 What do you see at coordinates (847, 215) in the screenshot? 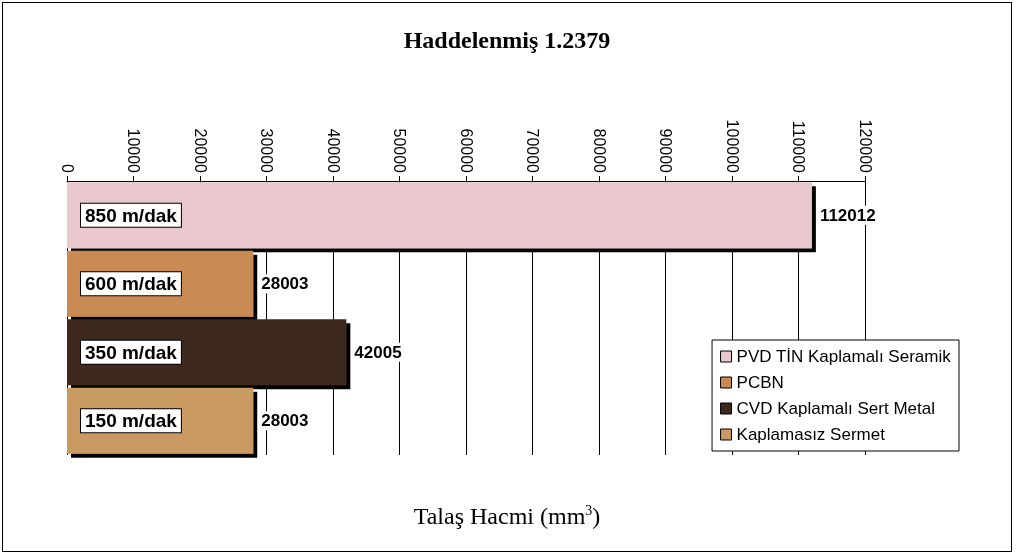
I see `data-label: 112012` at bounding box center [847, 215].